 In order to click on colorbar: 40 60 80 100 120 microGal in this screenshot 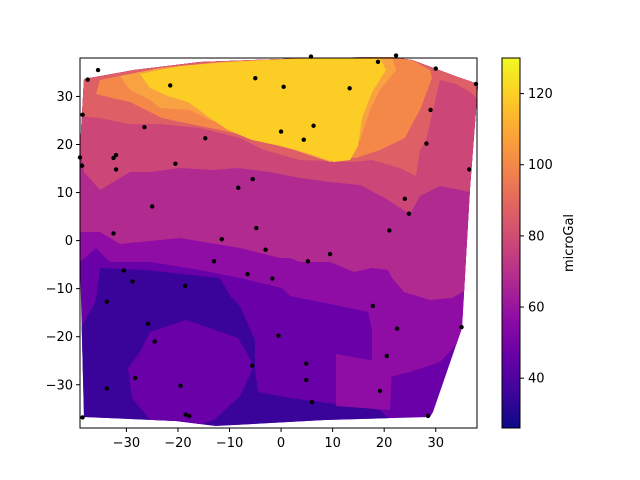, I will do `click(539, 243)`.